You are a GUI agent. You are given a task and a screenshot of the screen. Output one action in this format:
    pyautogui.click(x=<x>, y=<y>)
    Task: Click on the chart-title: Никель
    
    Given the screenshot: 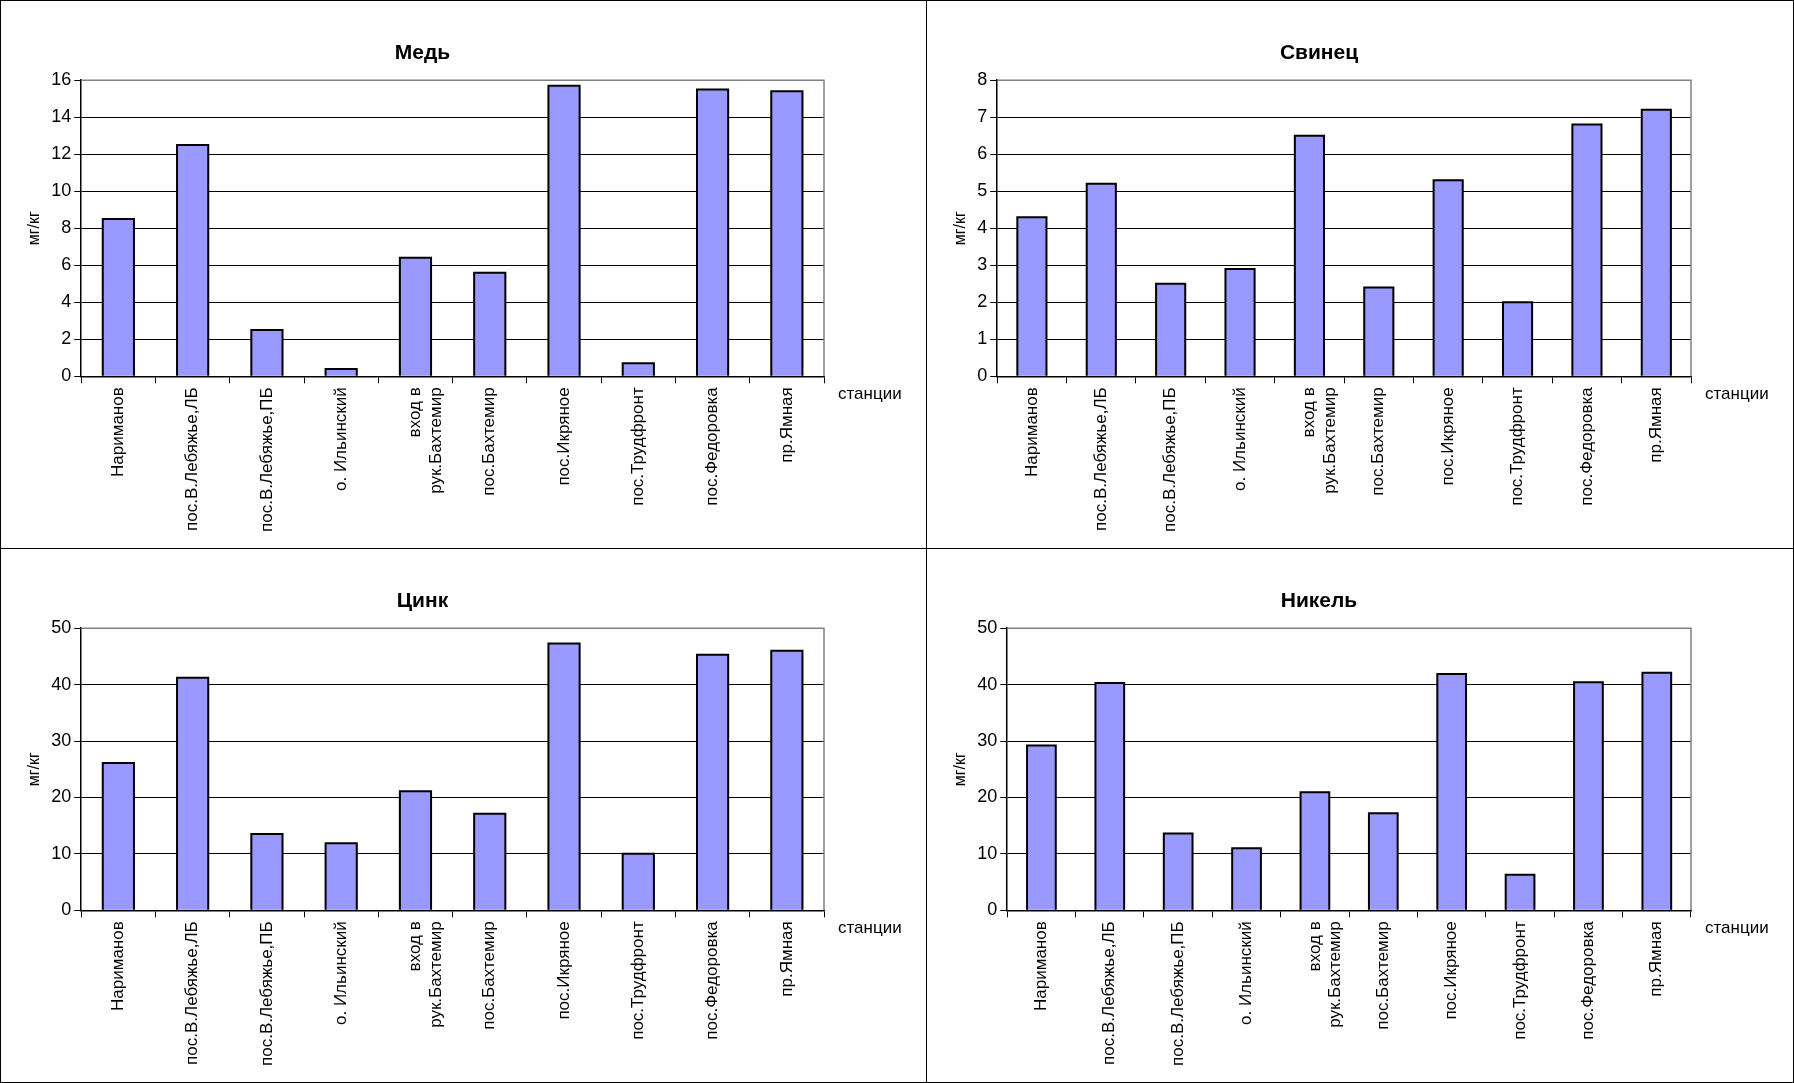 What is the action you would take?
    pyautogui.click(x=1319, y=600)
    